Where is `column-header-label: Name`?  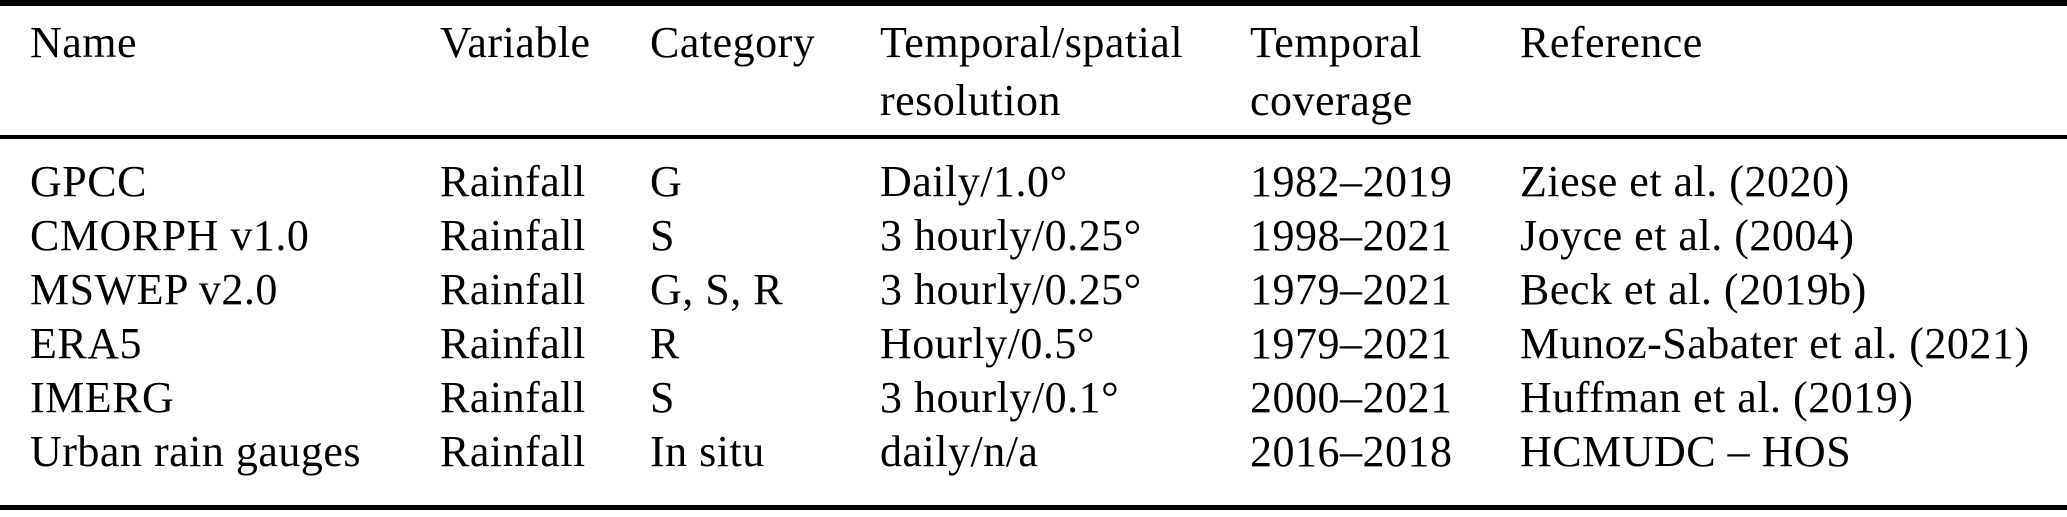
column-header-label: Name is located at coordinates (84, 42).